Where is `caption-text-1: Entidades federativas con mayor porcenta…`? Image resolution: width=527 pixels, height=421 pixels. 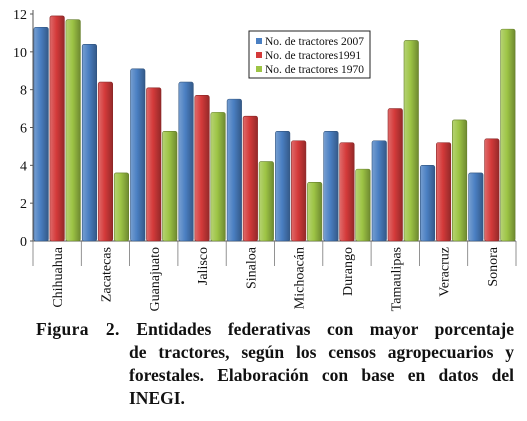 caption-text-1: Entidades federativas con mayor porcenta… is located at coordinates (325, 329).